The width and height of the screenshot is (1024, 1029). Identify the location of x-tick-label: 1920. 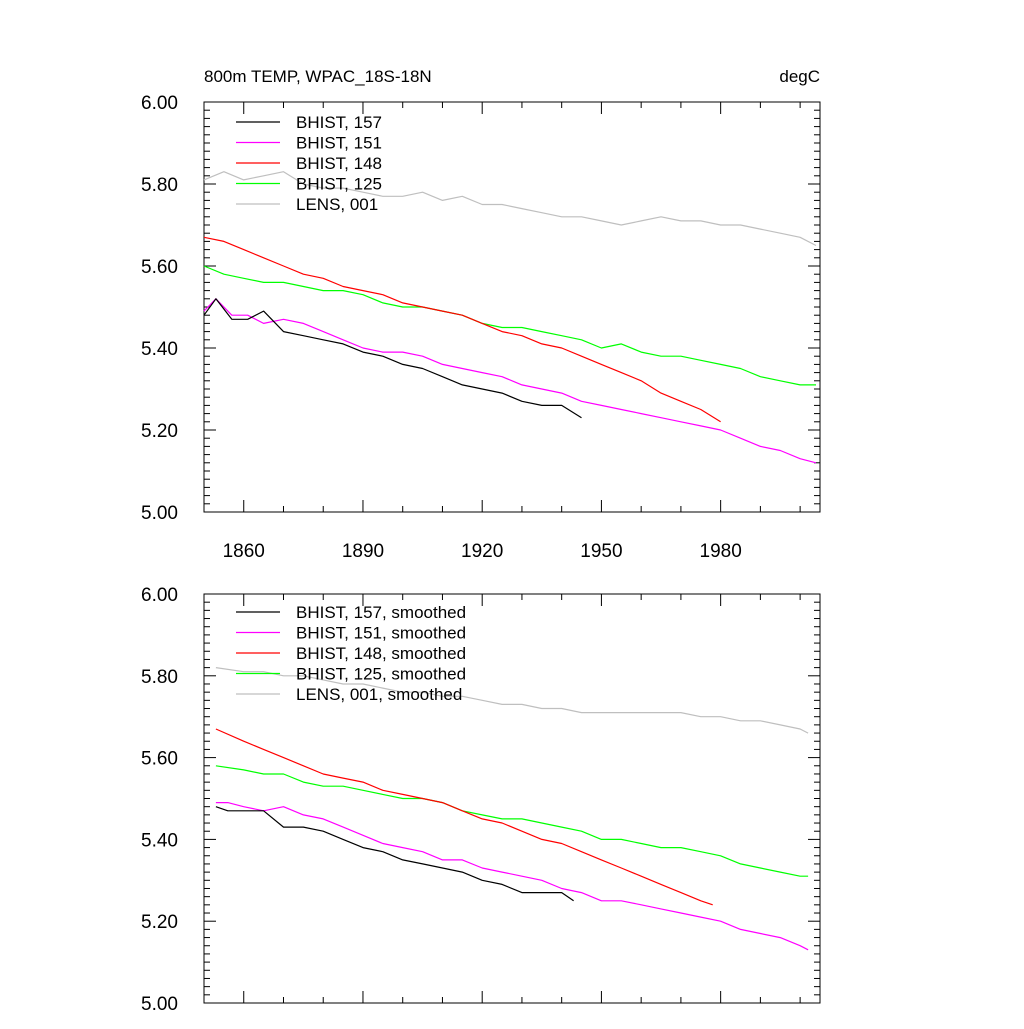
(482, 551).